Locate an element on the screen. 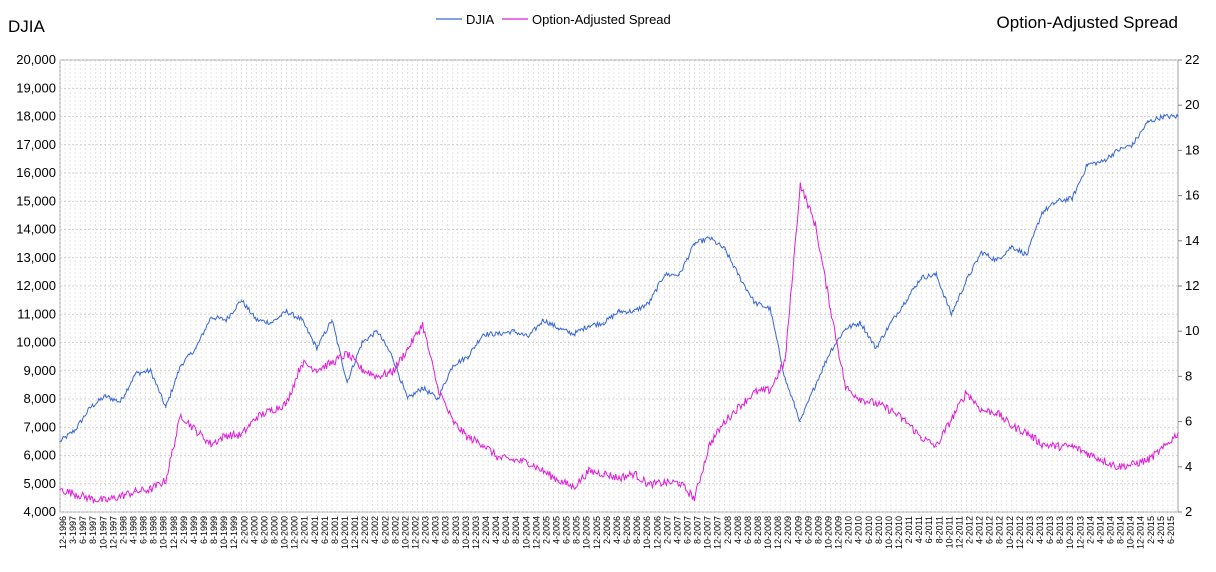 The image size is (1216, 572). left-tick-label: 11,000 is located at coordinates (36, 313).